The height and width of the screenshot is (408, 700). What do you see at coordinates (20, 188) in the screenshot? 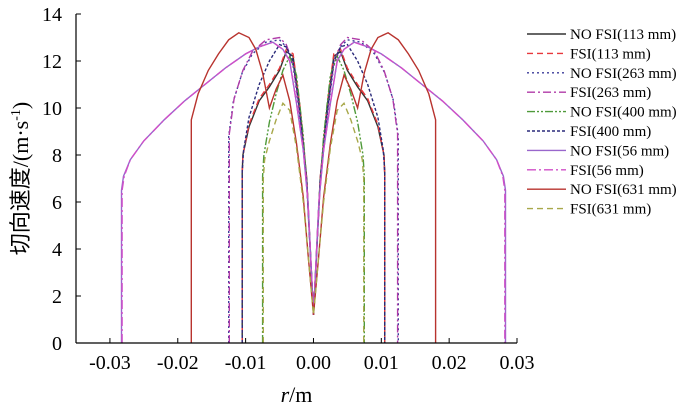
I see `y-axis-title-main: 切向速度/(m·s` at bounding box center [20, 188].